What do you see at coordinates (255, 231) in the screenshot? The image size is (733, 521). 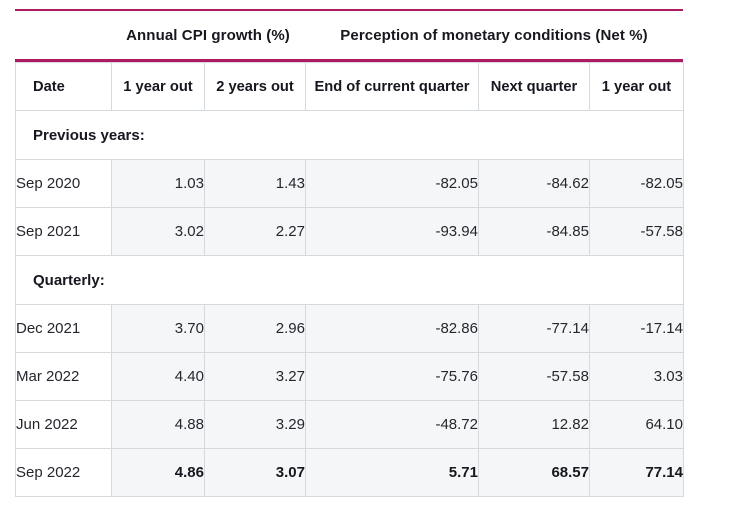 I see `value-cell: 2.27` at bounding box center [255, 231].